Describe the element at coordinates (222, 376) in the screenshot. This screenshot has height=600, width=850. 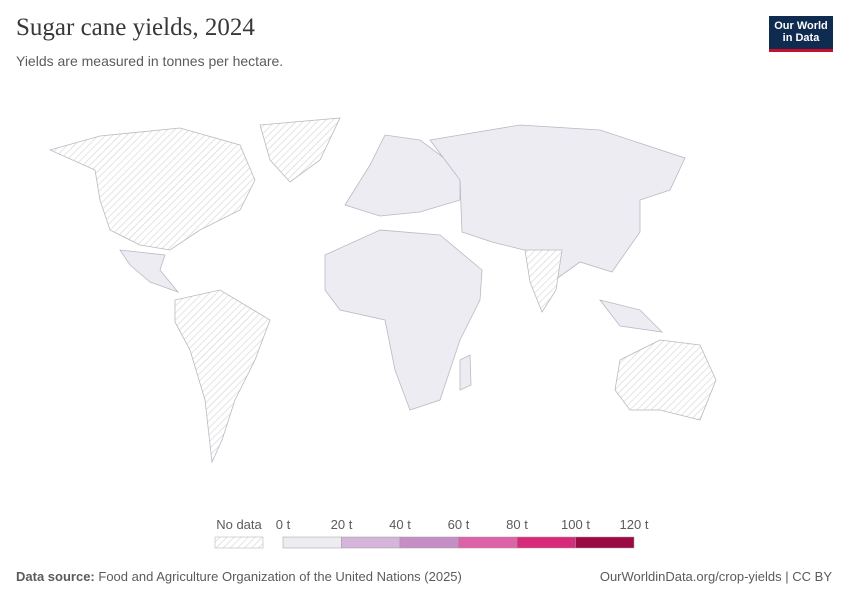
I see `south-america` at that location.